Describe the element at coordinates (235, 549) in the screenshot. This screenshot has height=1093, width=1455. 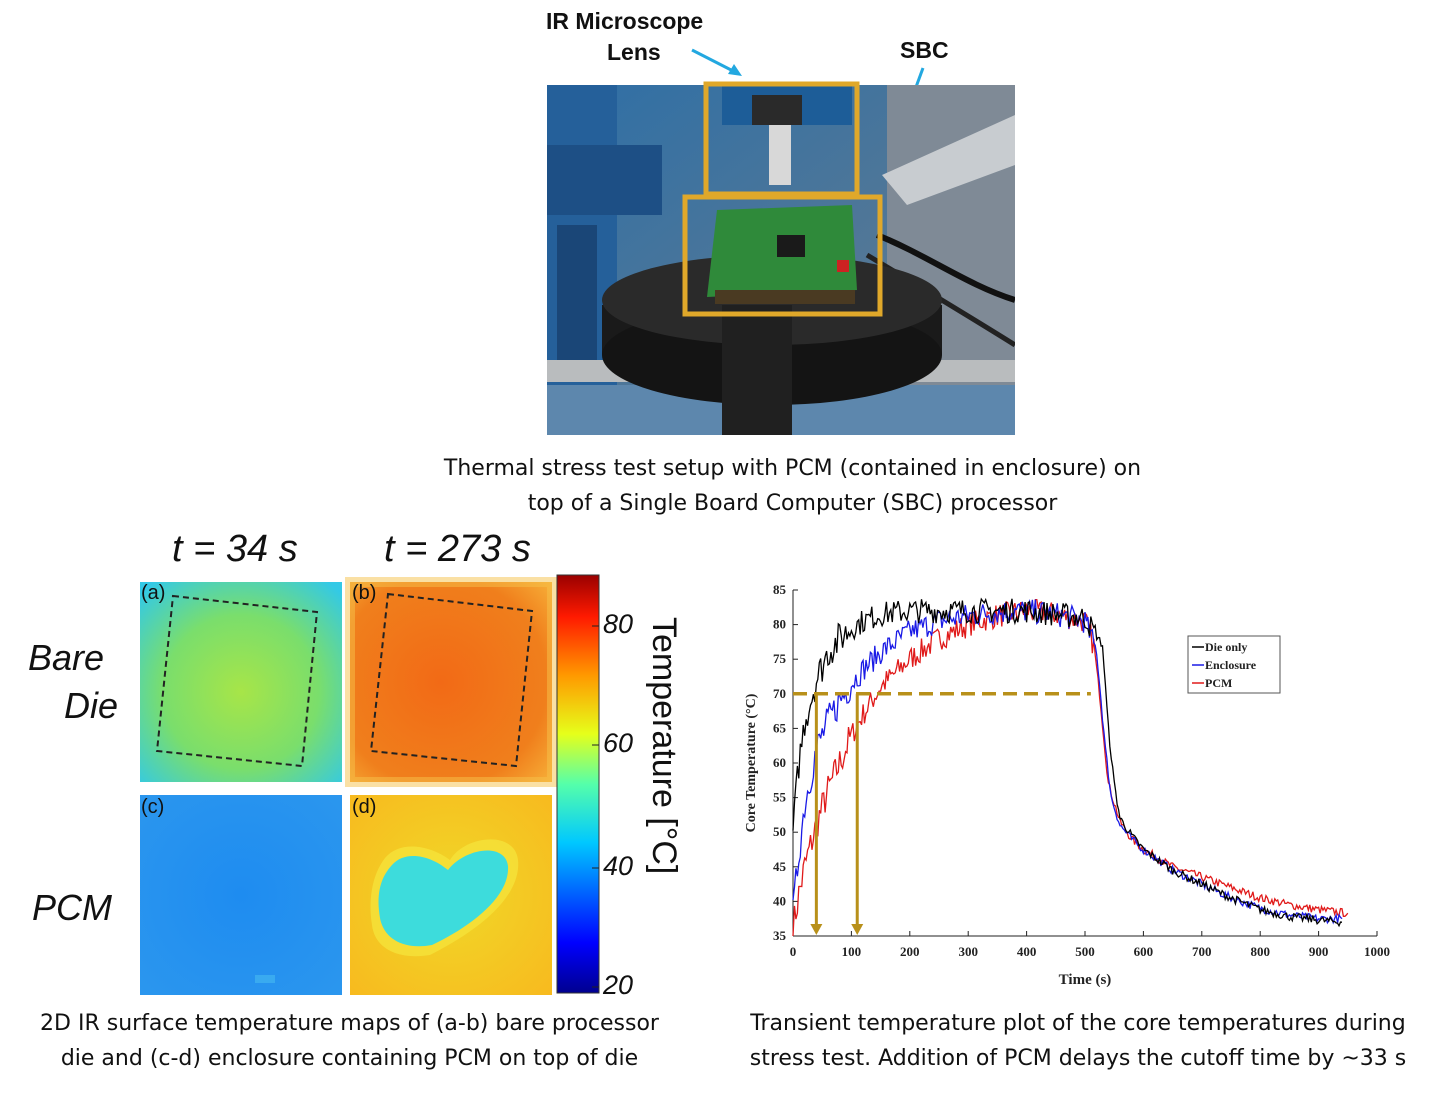
I see `time-label-34s: t = 34 s` at that location.